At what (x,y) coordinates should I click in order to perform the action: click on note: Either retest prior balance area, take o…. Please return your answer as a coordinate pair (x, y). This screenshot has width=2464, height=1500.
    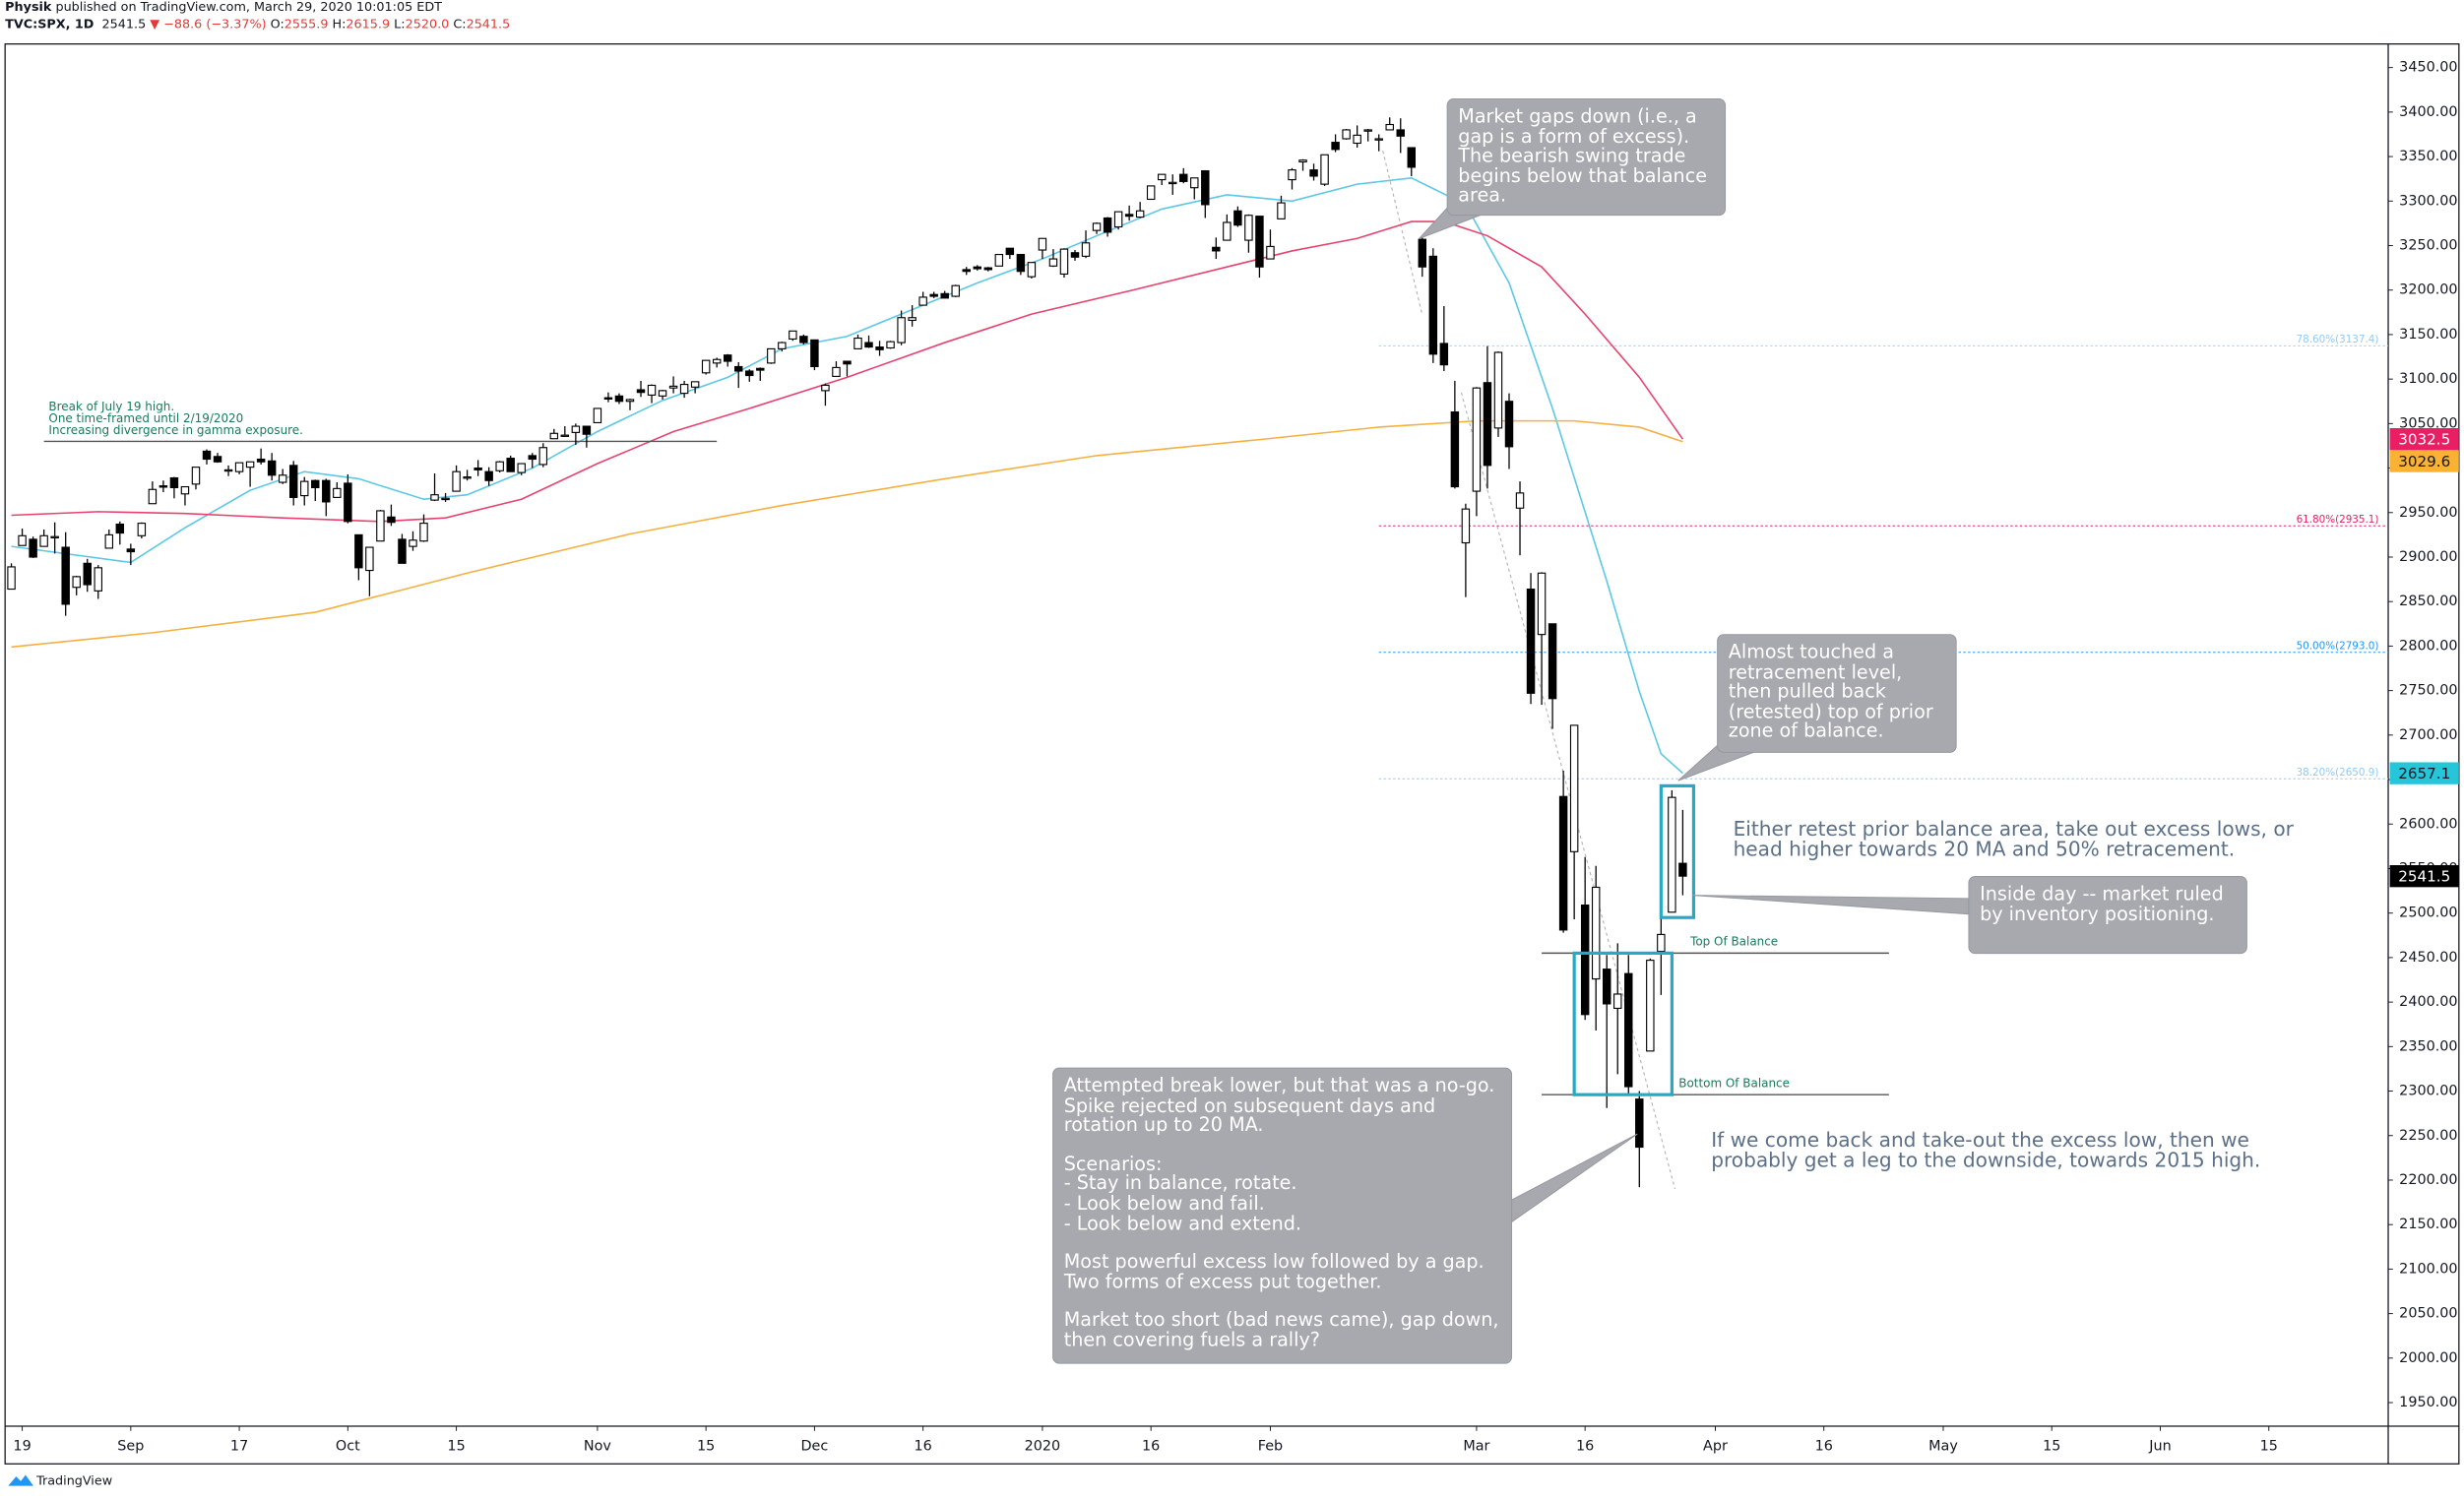
    Looking at the image, I should click on (2013, 839).